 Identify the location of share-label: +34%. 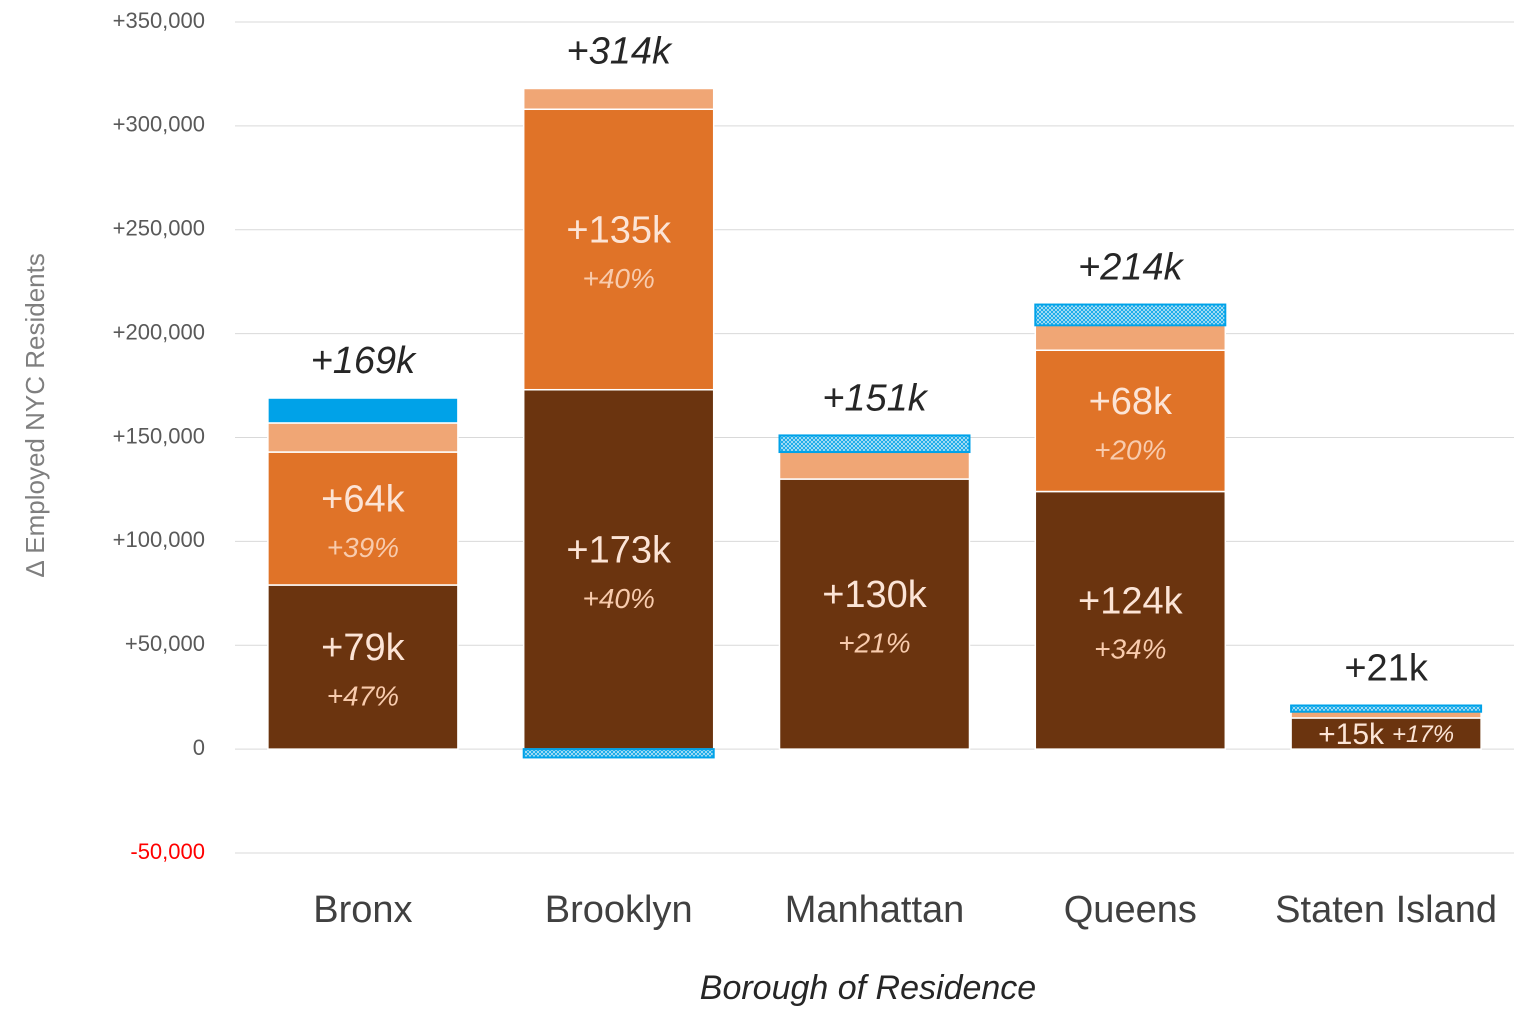
(1130, 649).